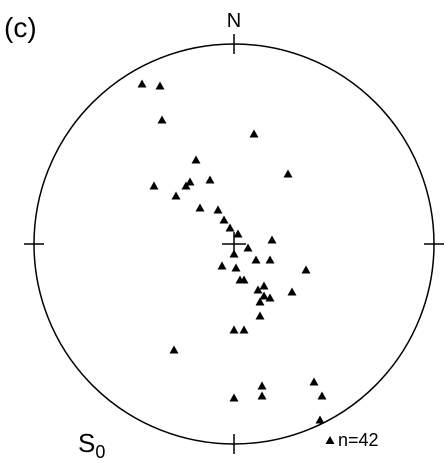  I want to click on set-label-subscript: 0, so click(100, 452).